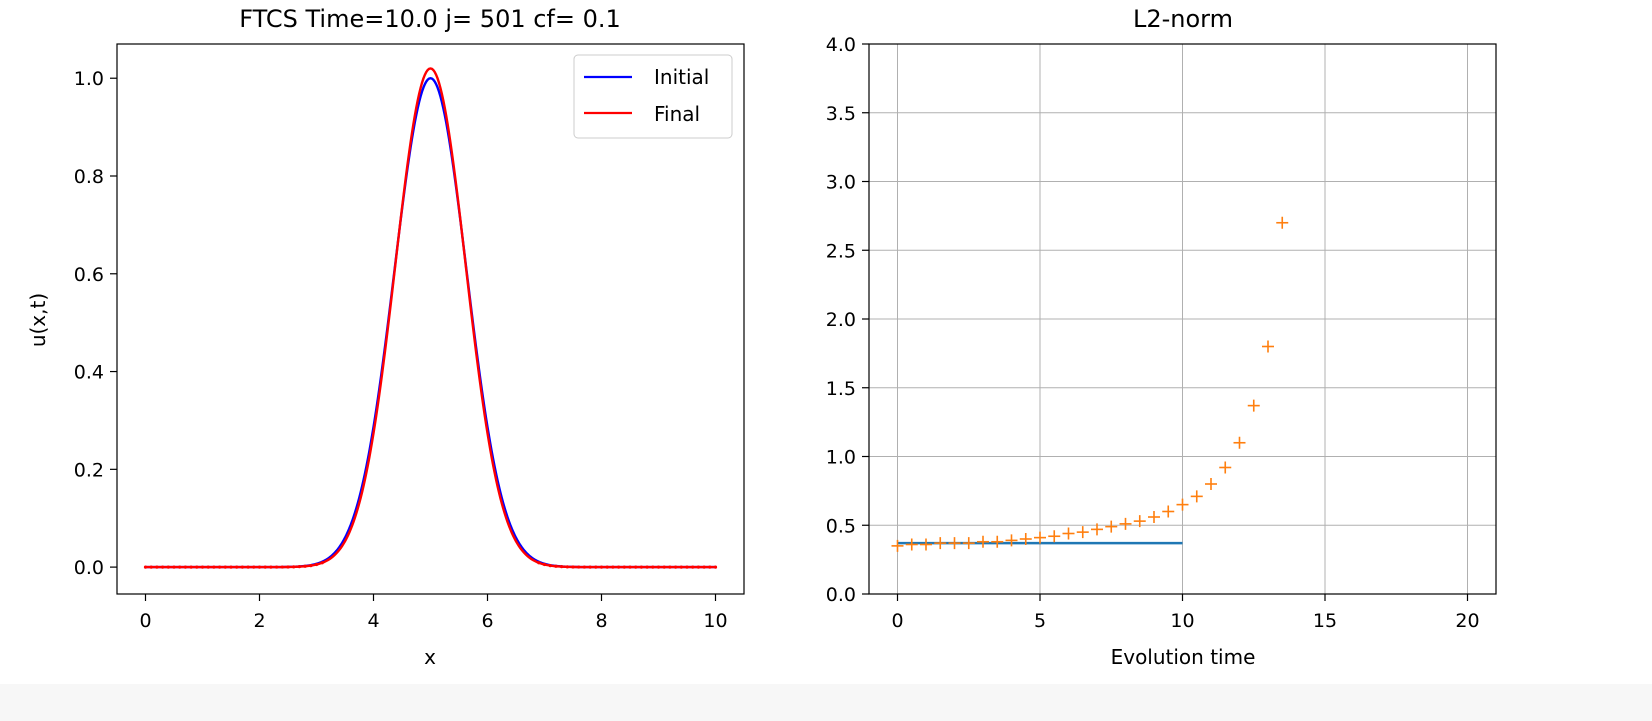 The height and width of the screenshot is (721, 1652). Describe the element at coordinates (841, 45) in the screenshot. I see `y-tick-label: 4.0` at that location.